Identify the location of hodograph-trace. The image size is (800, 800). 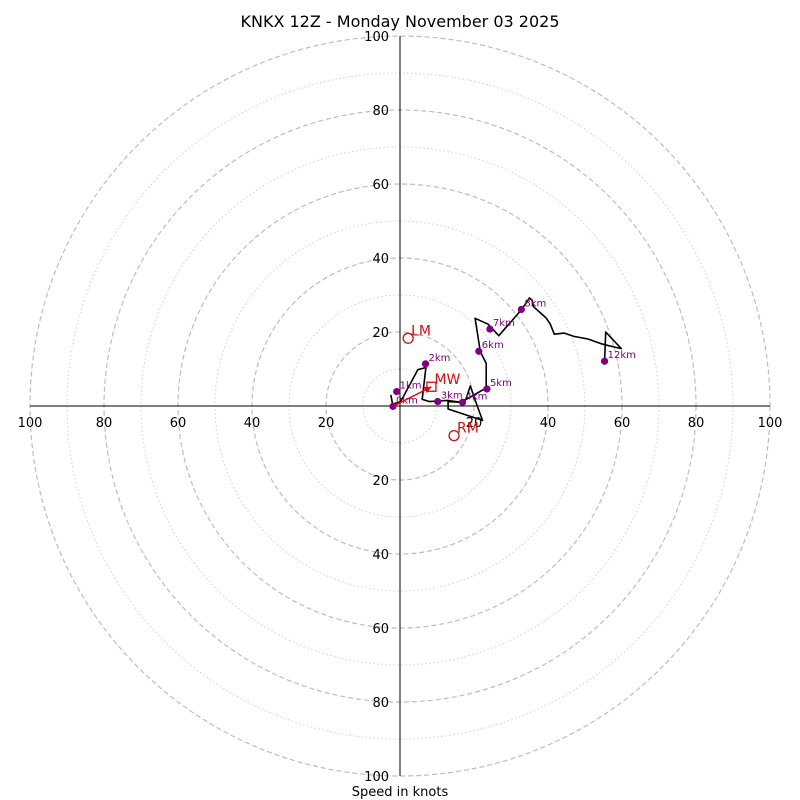
(506, 359).